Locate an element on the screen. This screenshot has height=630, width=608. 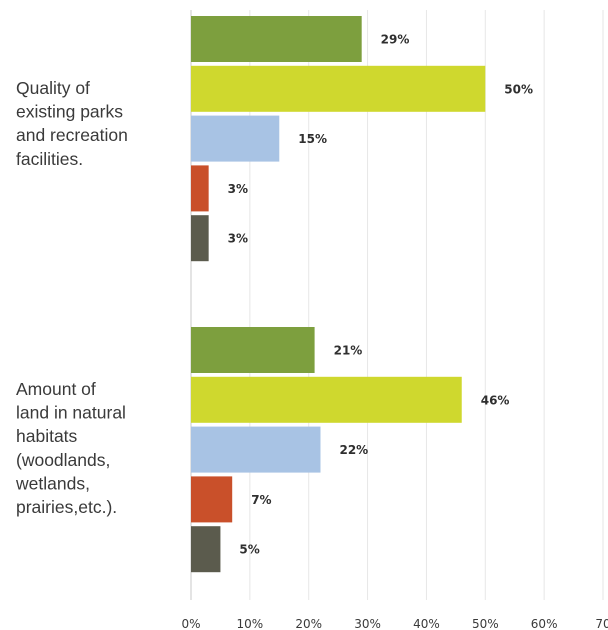
category-label-line: land in natural is located at coordinates (71, 413).